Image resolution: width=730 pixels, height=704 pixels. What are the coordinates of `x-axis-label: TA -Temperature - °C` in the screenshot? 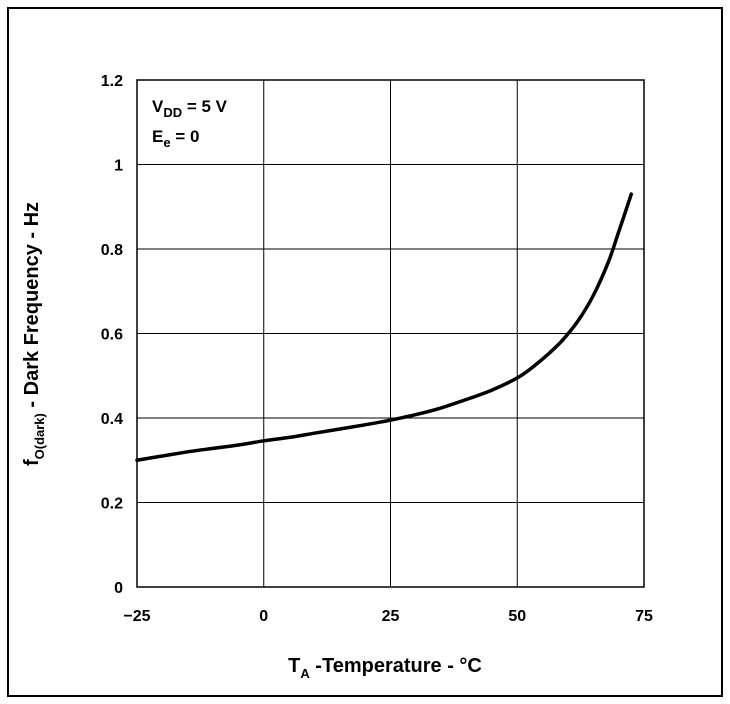 It's located at (385, 668).